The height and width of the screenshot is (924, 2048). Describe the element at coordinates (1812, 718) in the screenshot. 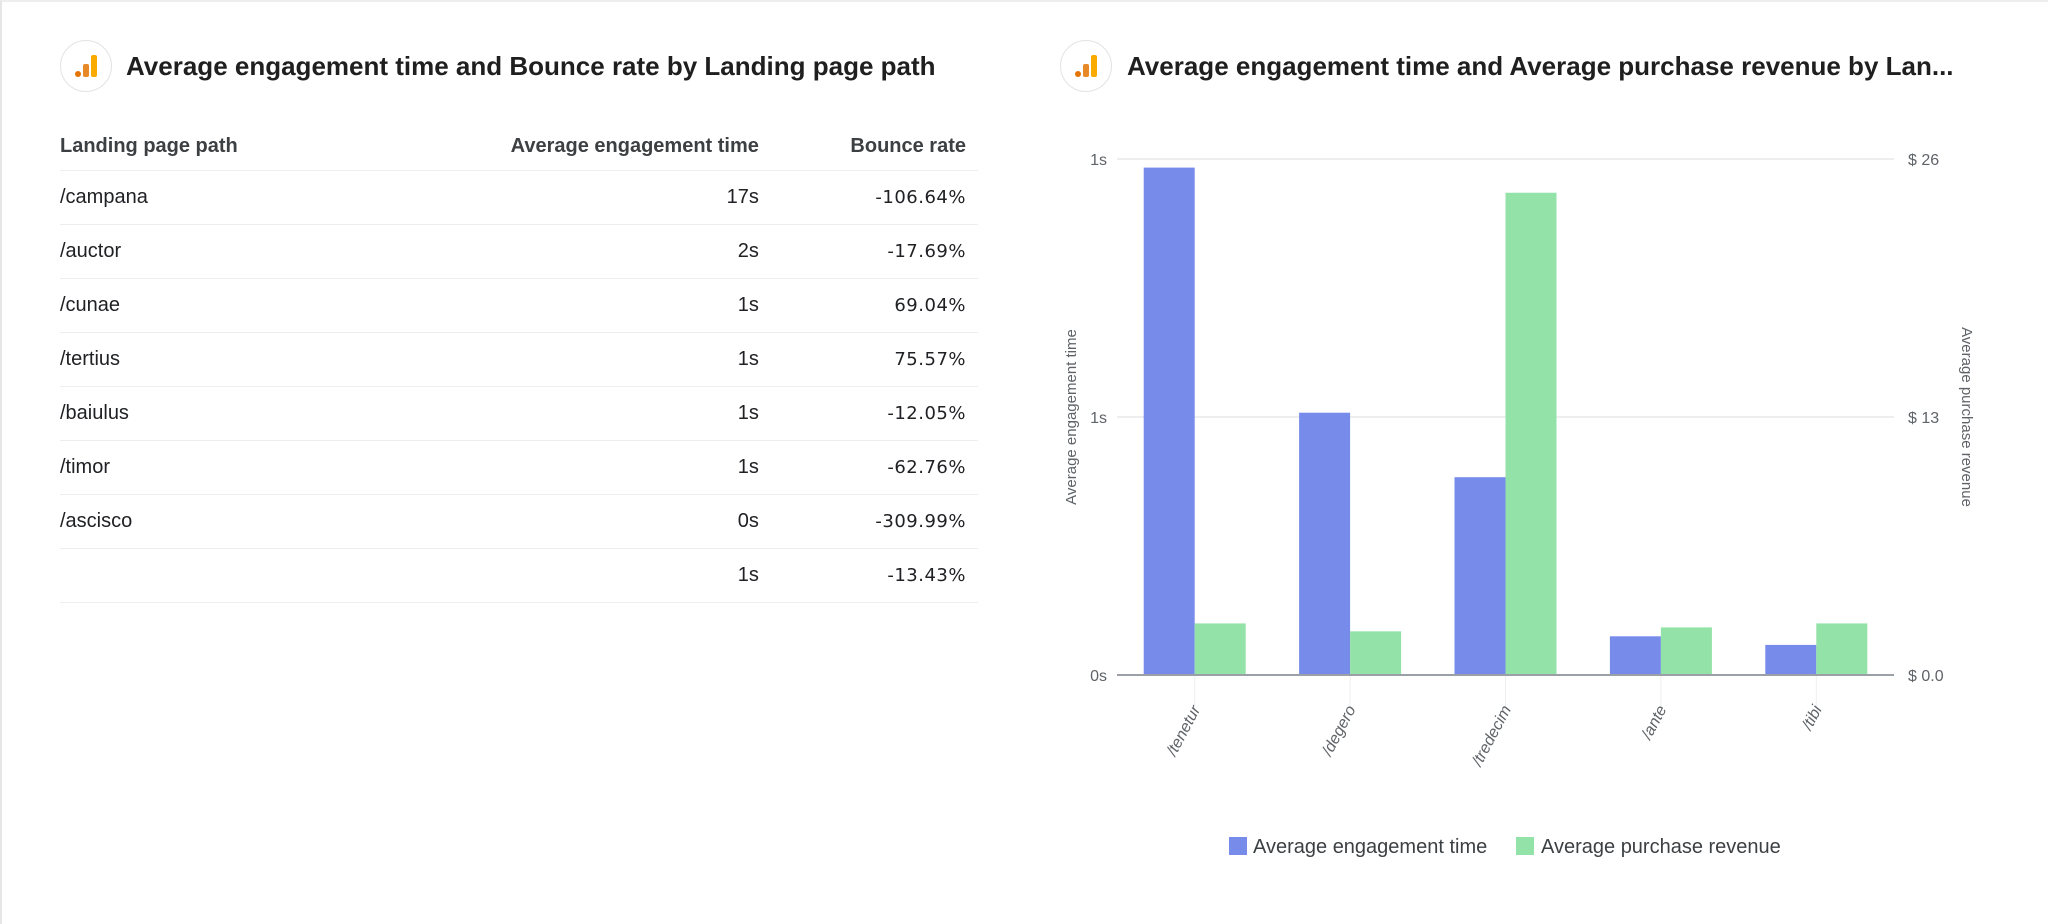

I see `x-tick-label: /tibi` at that location.